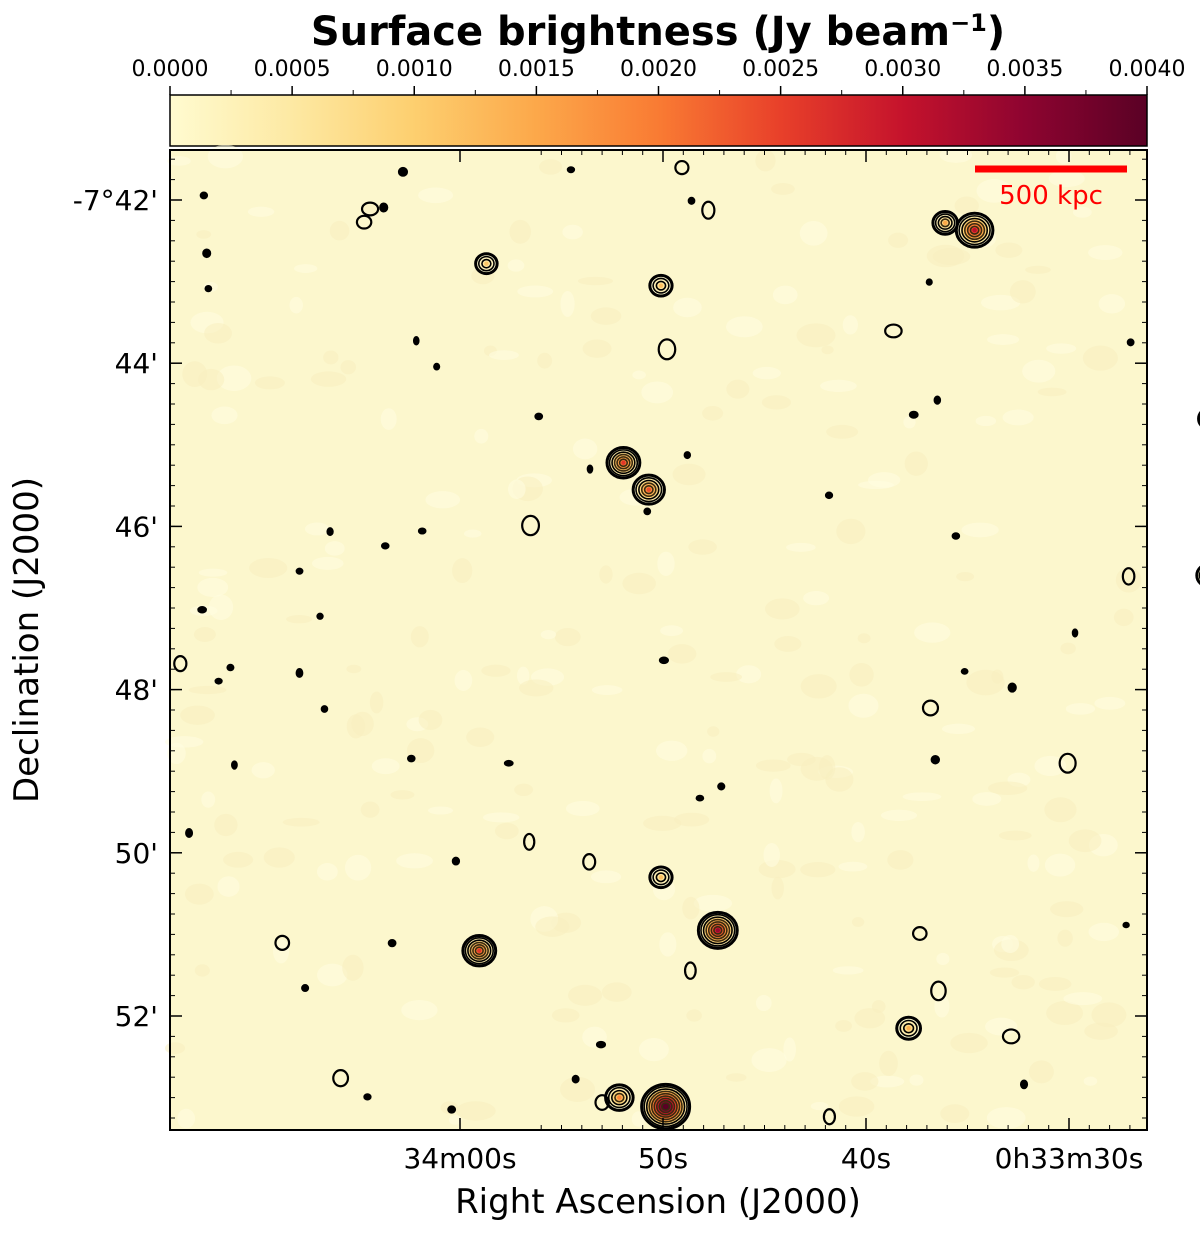 The image size is (1200, 1237). What do you see at coordinates (292, 69) in the screenshot?
I see `colorbar-tick-label: 0.0005` at bounding box center [292, 69].